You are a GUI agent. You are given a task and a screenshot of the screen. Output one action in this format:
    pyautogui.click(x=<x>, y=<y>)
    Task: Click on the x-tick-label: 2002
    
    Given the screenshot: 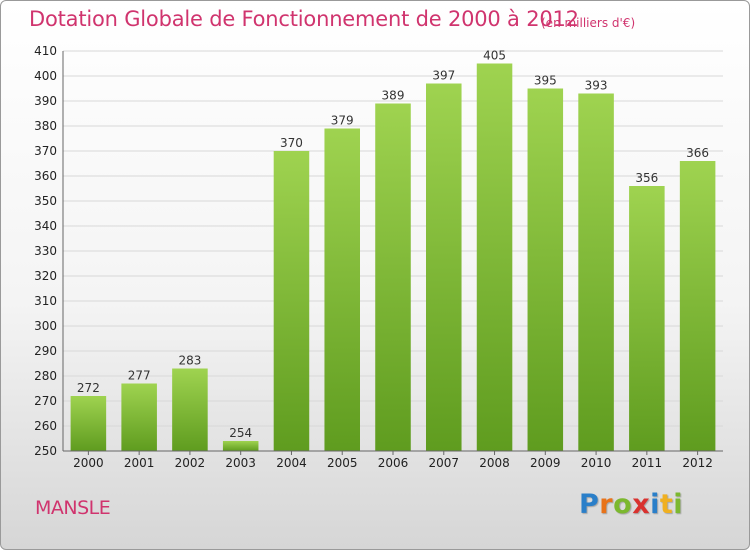 What is the action you would take?
    pyautogui.click(x=190, y=463)
    